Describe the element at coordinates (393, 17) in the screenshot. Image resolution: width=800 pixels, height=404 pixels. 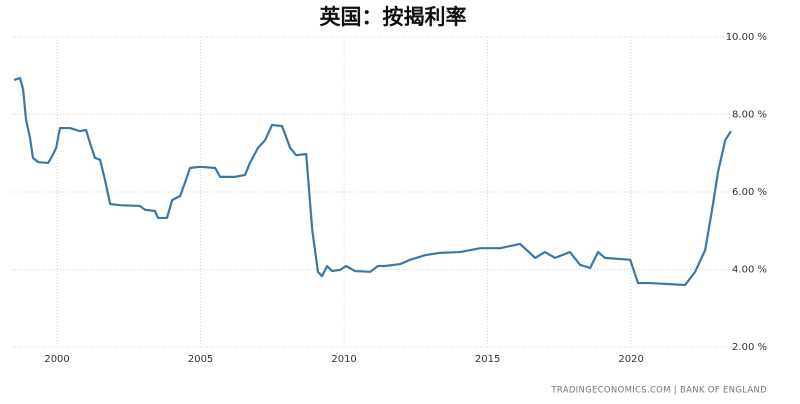
I see `chart-title: 英国：按揭利率` at that location.